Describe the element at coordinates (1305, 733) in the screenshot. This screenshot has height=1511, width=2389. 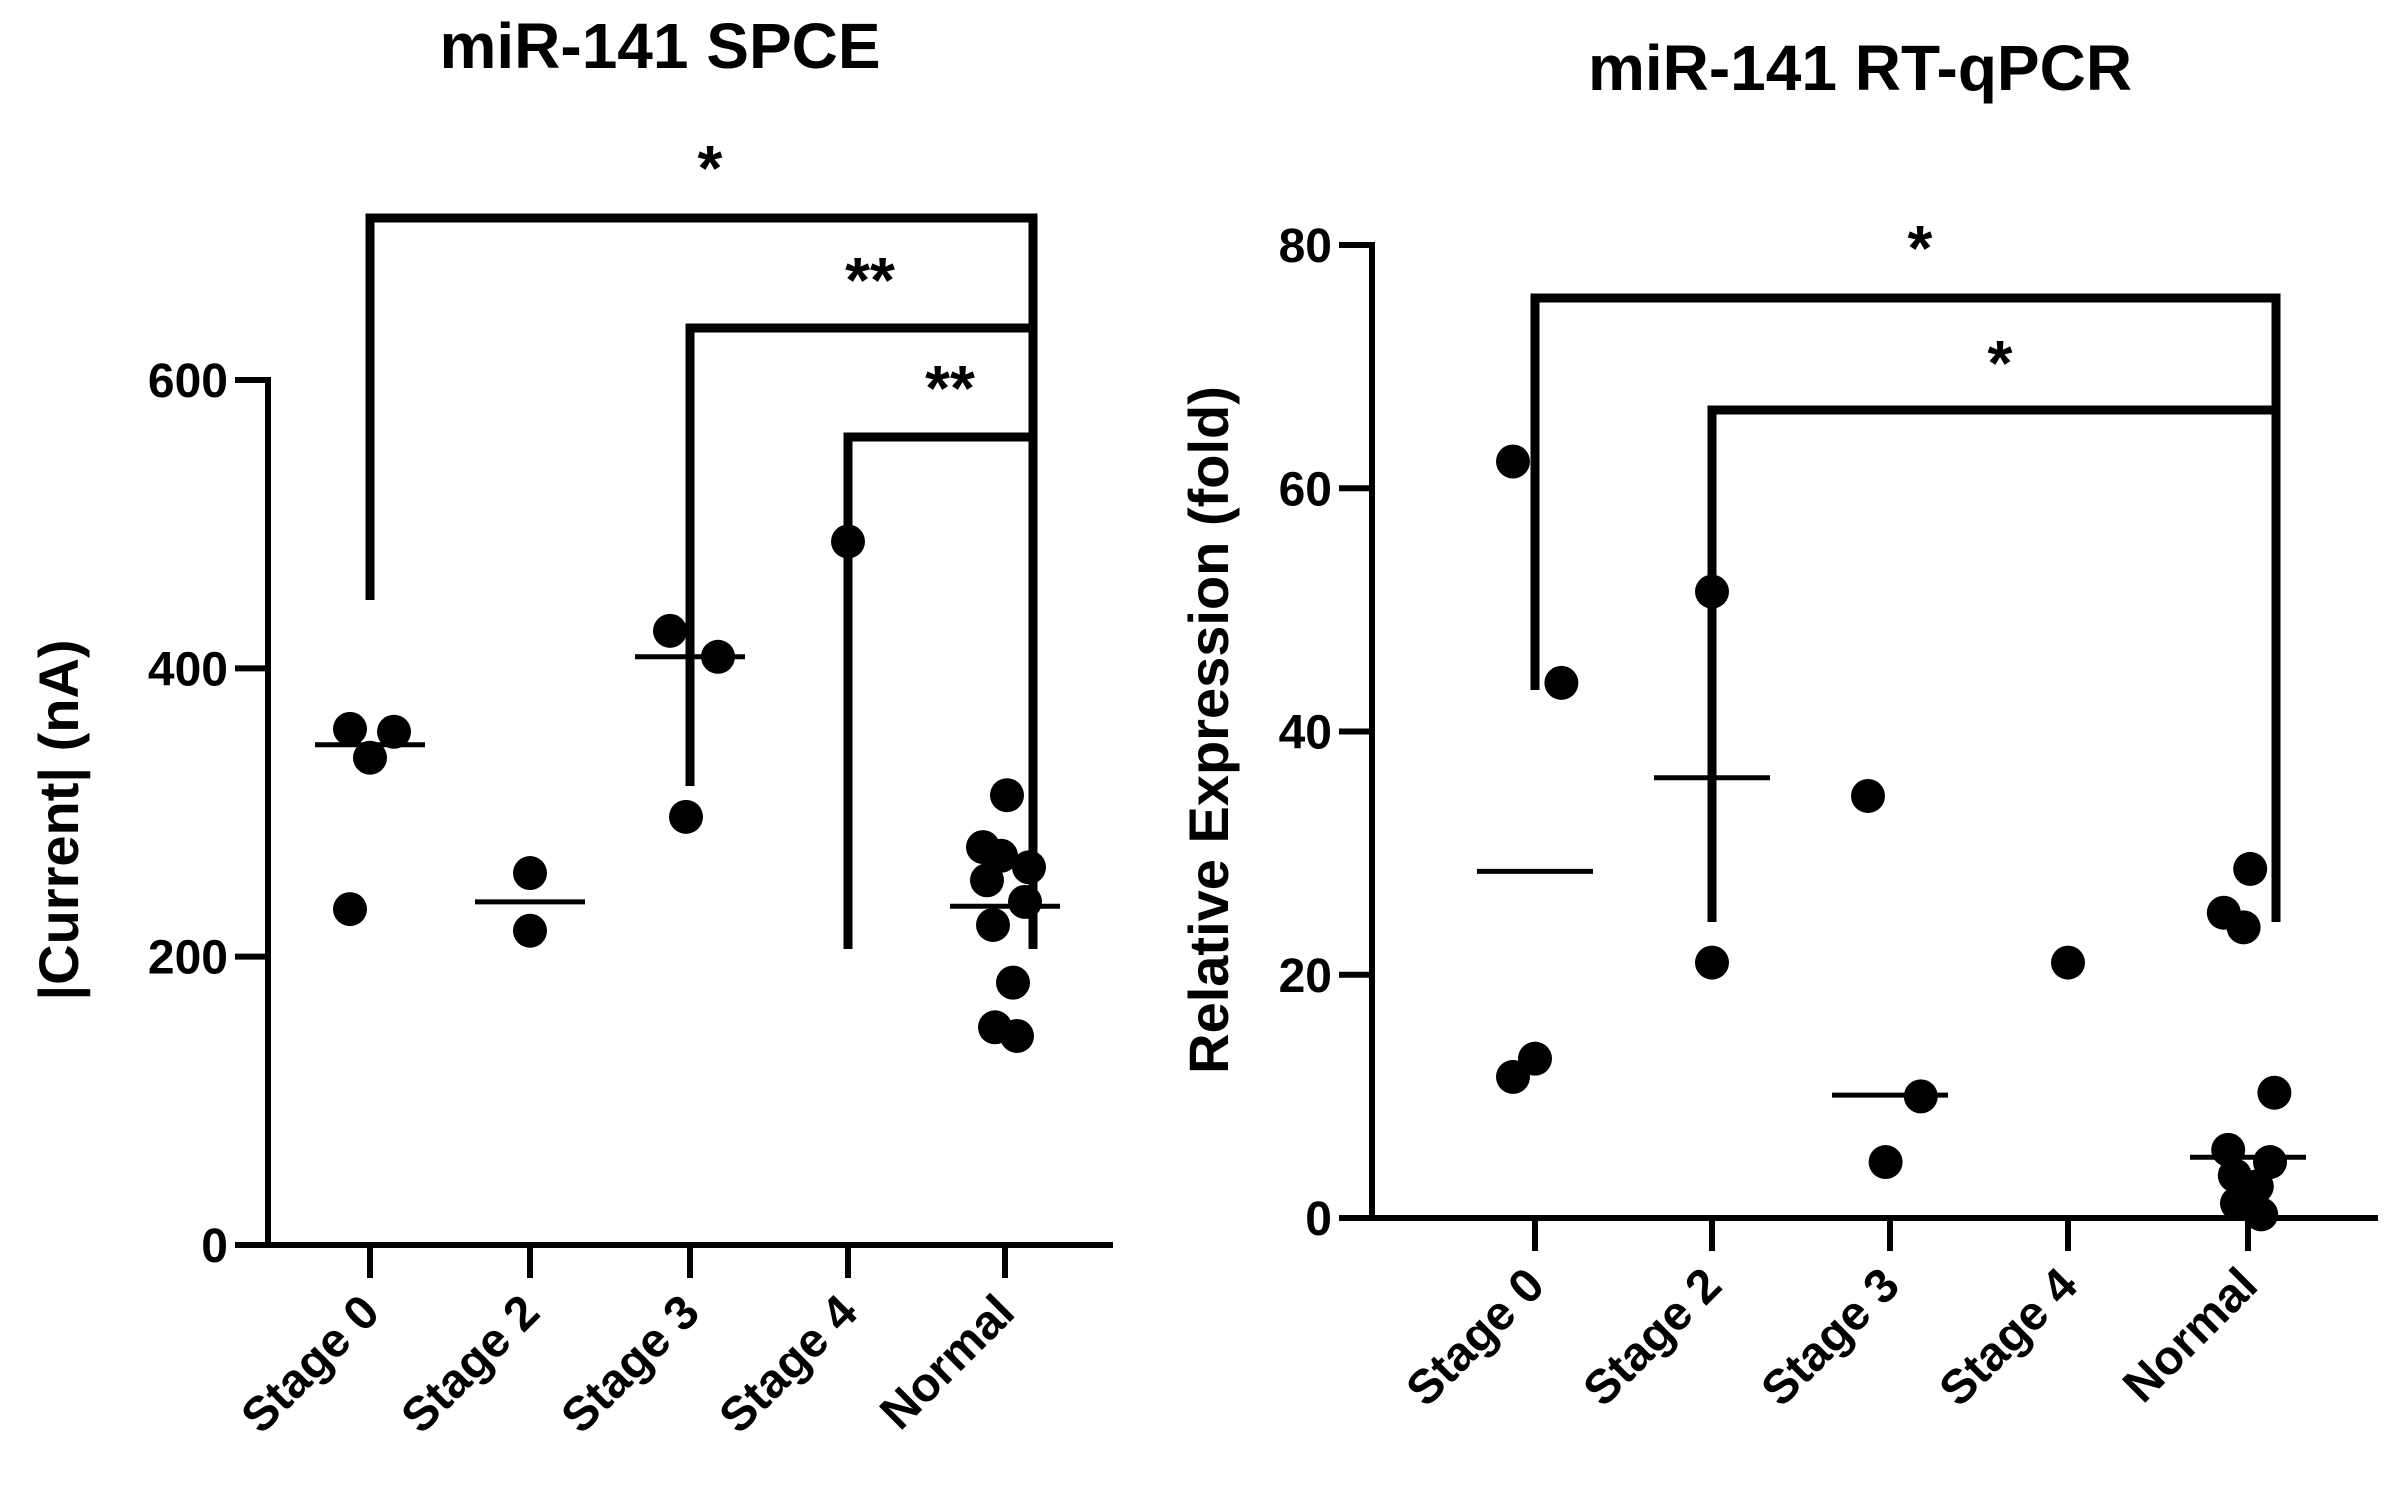
I see `y-tick-label: 40` at that location.